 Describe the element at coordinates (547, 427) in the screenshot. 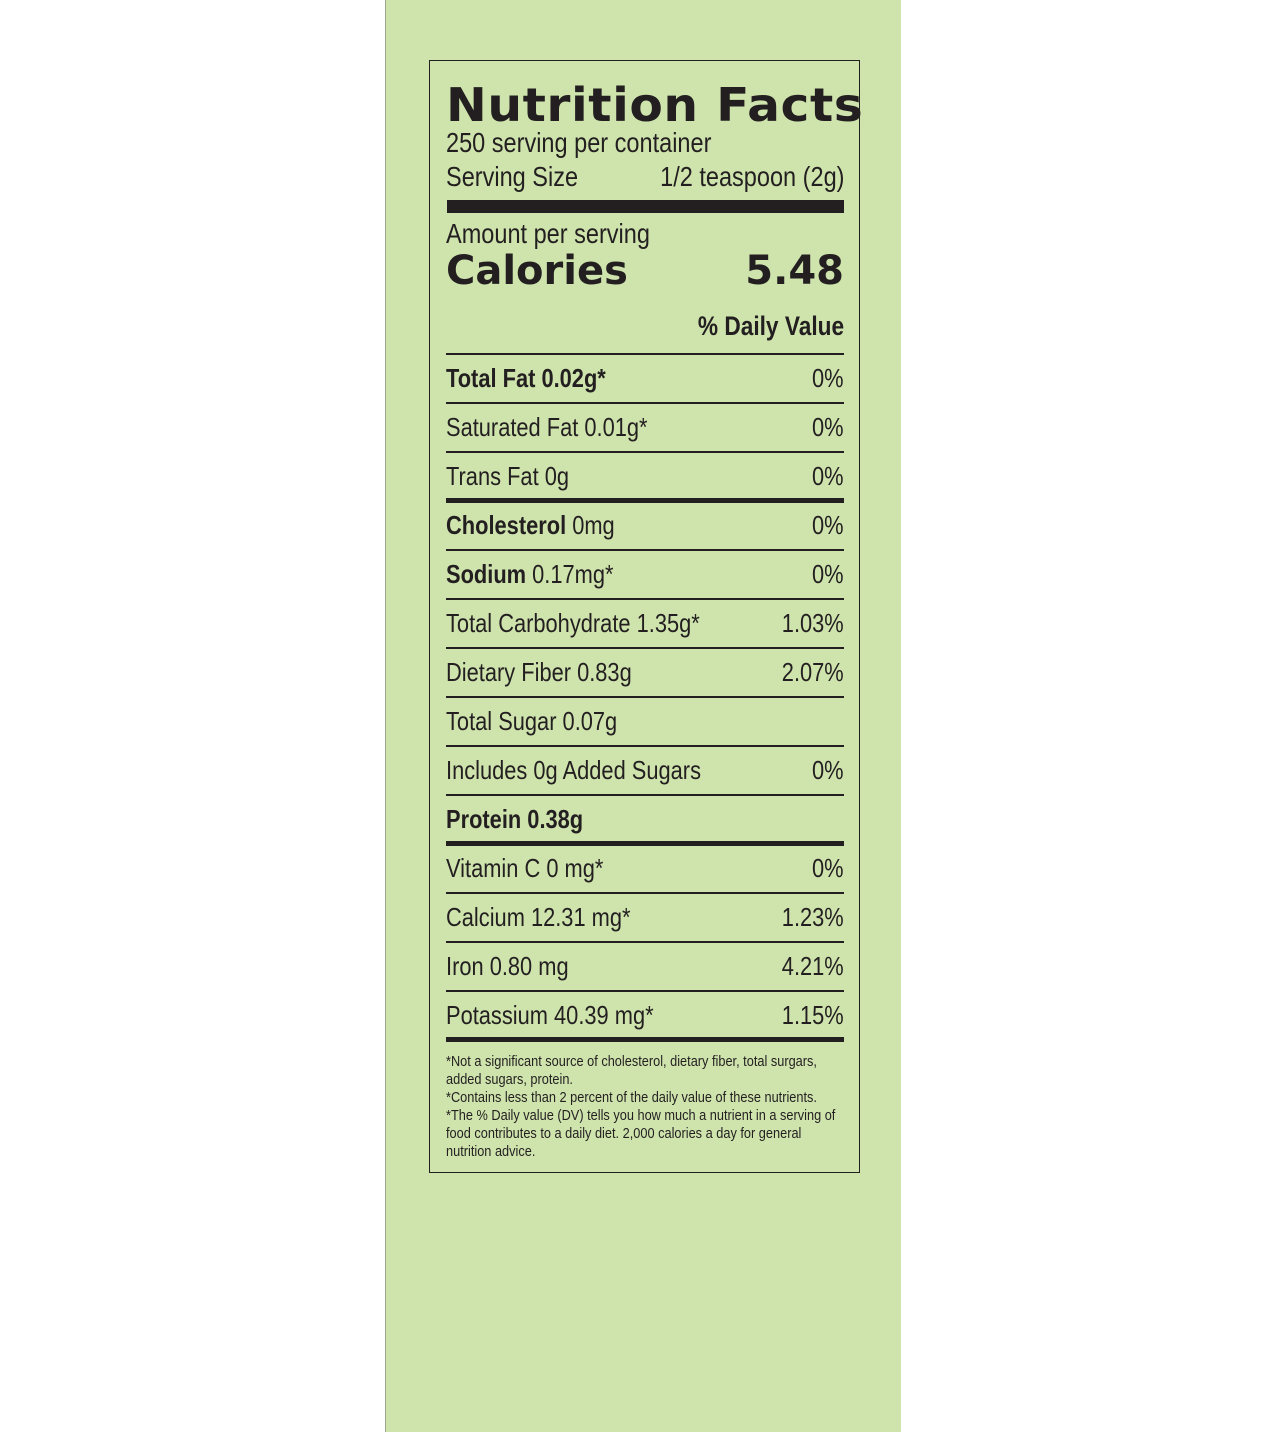

I see `nutrient-name-text: Saturated Fat 0.01g*` at that location.